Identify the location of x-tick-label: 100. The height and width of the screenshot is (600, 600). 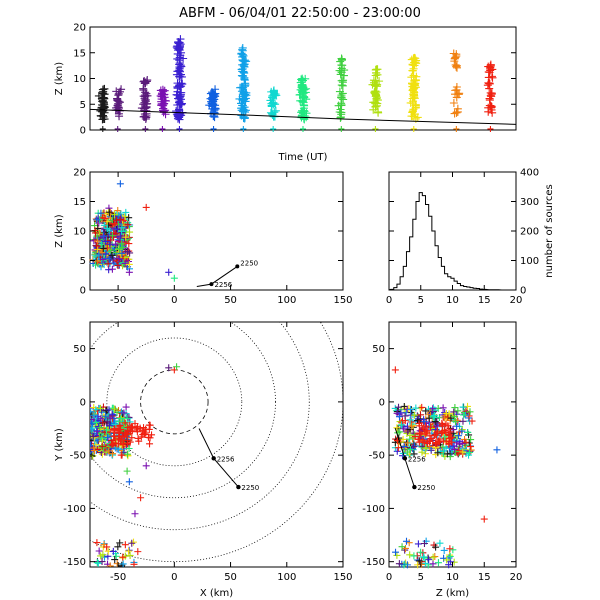
(286, 300).